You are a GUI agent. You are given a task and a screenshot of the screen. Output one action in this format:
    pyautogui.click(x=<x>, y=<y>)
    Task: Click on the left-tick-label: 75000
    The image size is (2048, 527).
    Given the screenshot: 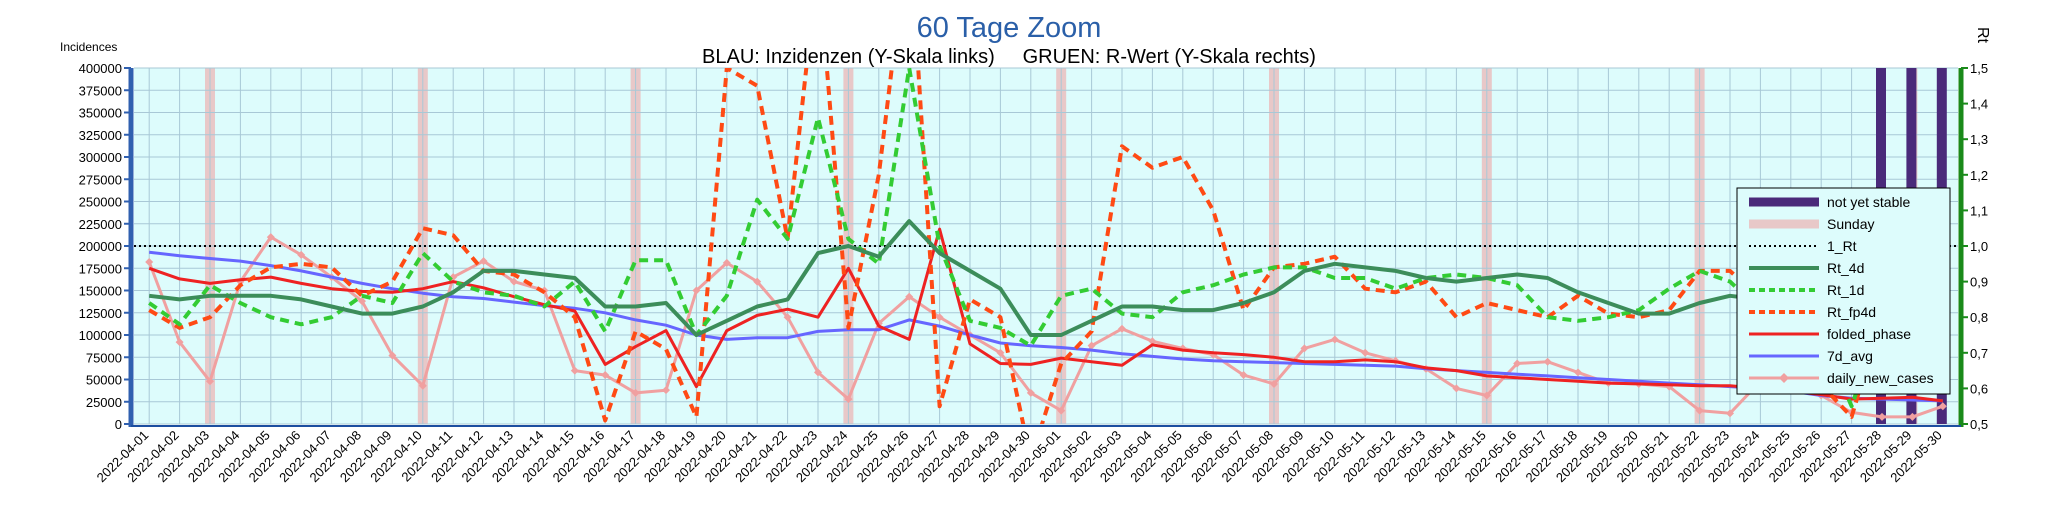 What is the action you would take?
    pyautogui.click(x=104, y=357)
    